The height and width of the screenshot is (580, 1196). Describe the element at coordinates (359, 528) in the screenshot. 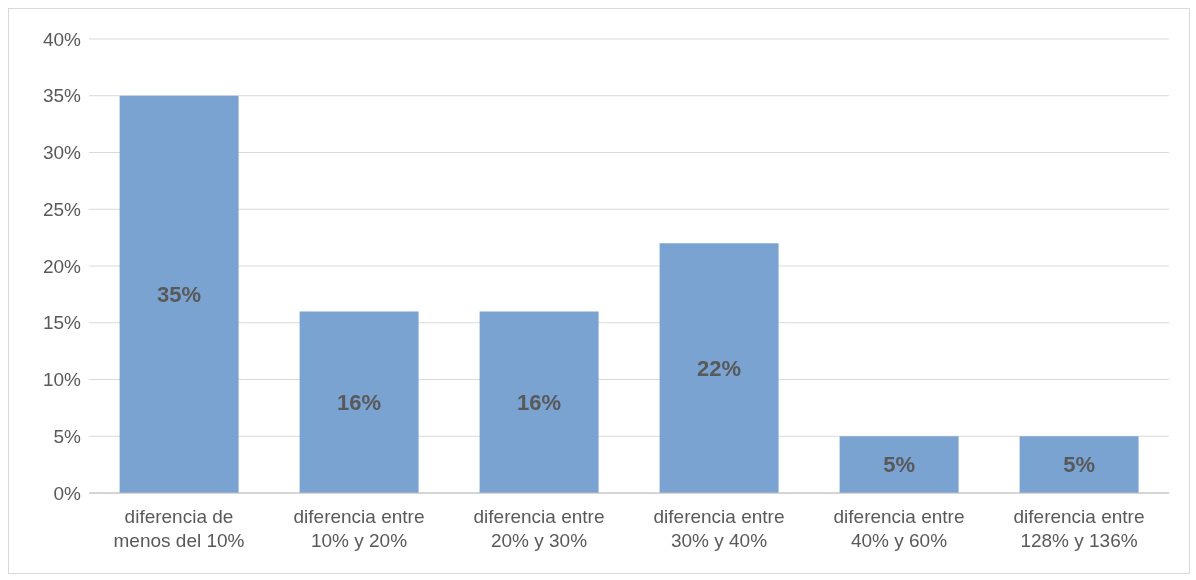

I see `x-tick-label: diferencia entre 10% y 20%` at that location.